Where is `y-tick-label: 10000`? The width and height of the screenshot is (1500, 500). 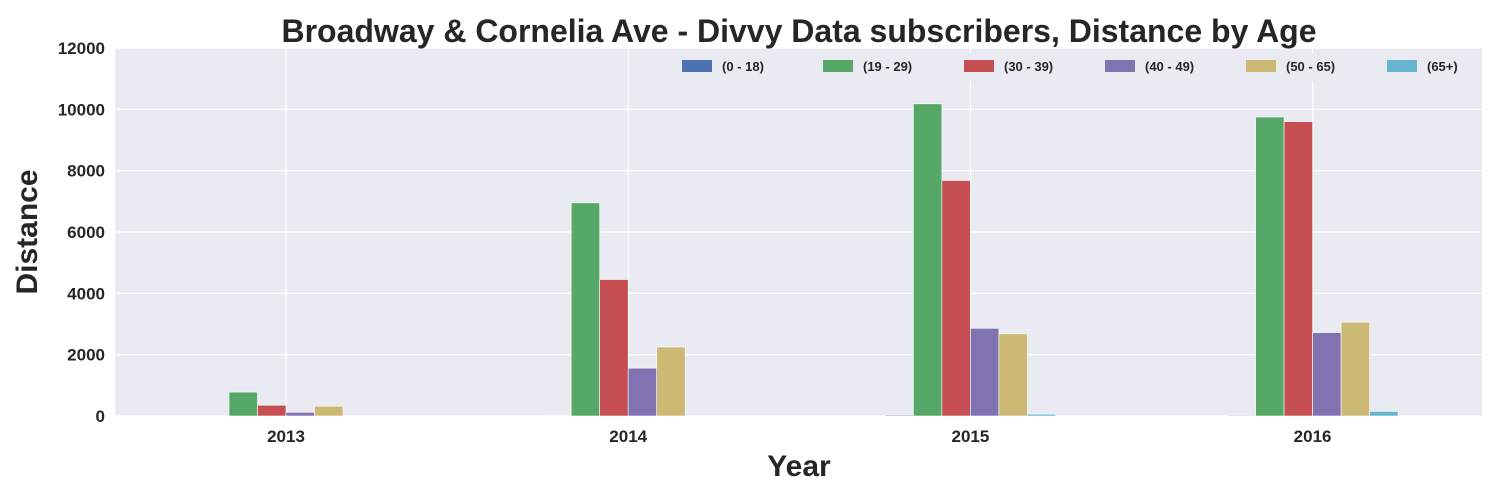 y-tick-label: 10000 is located at coordinates (81, 109).